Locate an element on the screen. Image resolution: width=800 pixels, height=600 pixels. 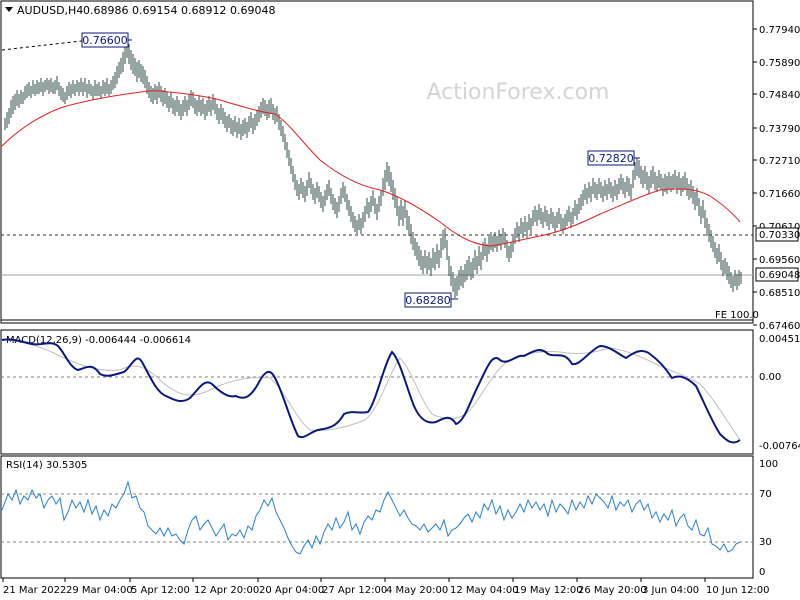
current-price-tag-text: 0.69048 is located at coordinates (779, 275).